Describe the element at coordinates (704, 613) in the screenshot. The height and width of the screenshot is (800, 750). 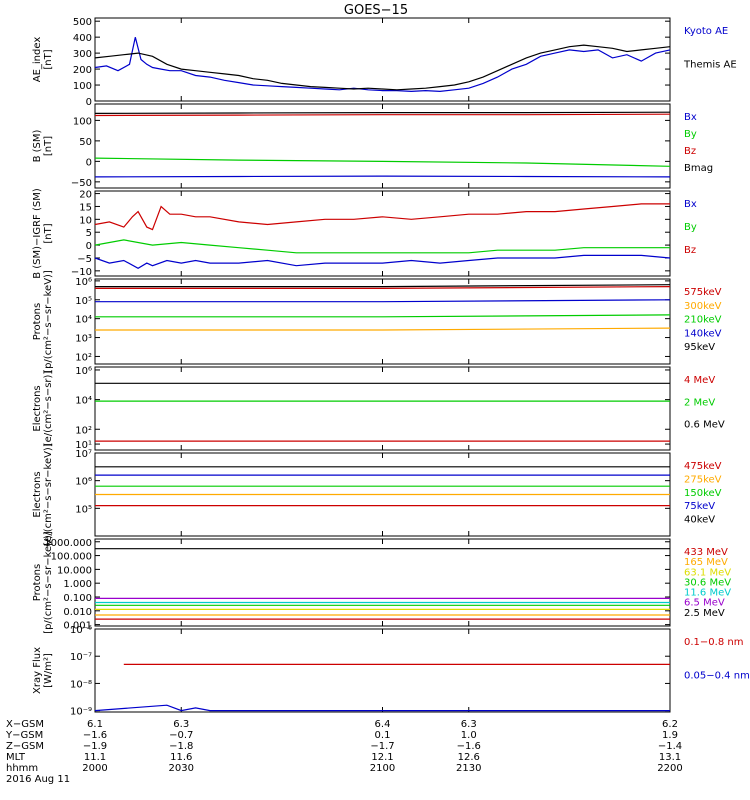
I see `legend-label: 2.5 MeV` at that location.